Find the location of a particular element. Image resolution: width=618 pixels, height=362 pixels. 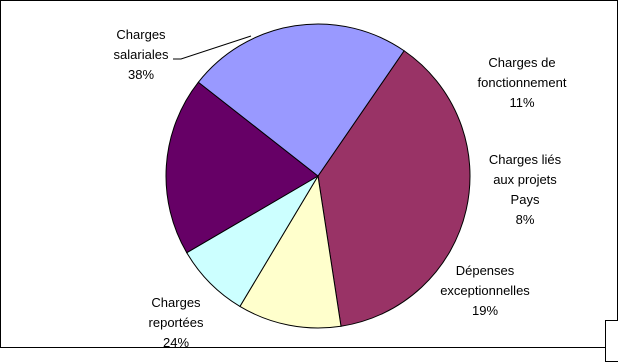

slice-label: Charges de fonctionnement 11% is located at coordinates (522, 82).